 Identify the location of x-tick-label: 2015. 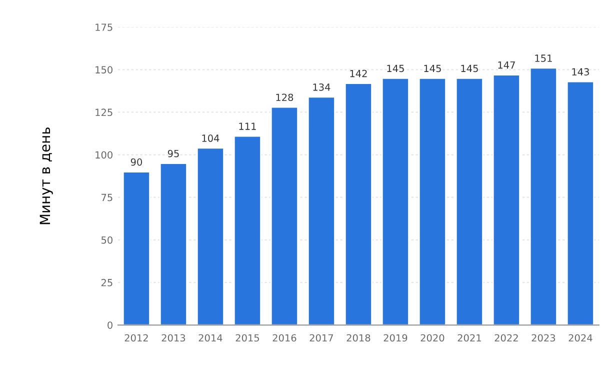
(247, 338).